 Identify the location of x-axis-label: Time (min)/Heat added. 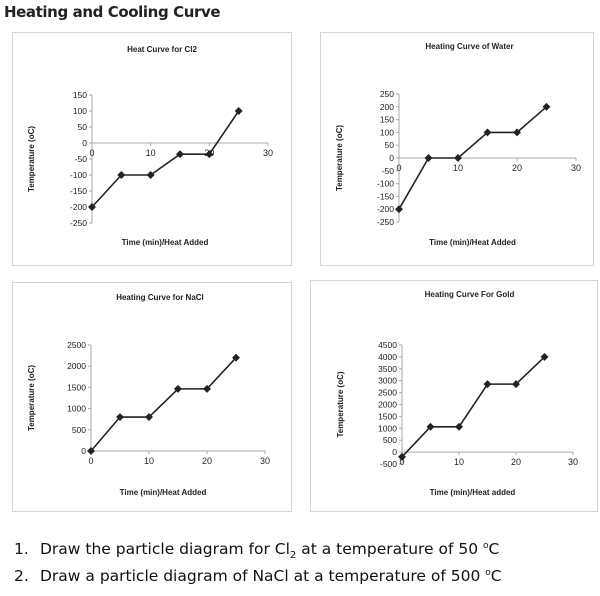
(473, 492).